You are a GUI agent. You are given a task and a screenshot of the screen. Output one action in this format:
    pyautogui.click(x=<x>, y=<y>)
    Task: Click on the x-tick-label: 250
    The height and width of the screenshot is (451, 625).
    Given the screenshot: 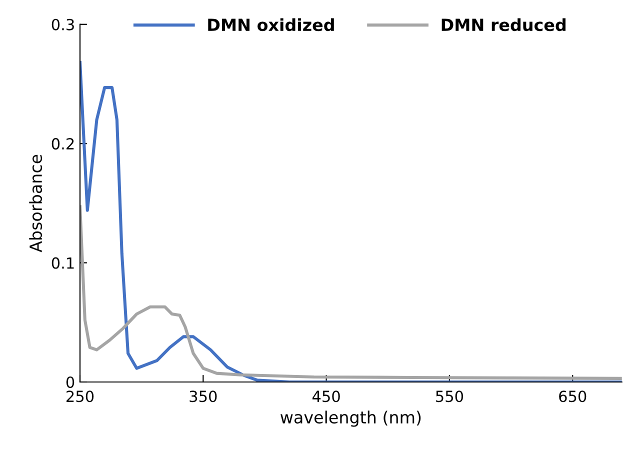 What is the action you would take?
    pyautogui.click(x=80, y=396)
    